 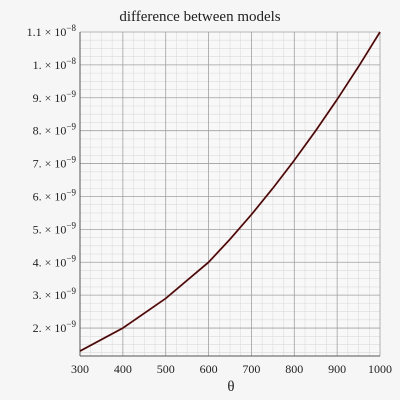 What do you see at coordinates (55, 130) in the screenshot?
I see `y-tick-label: 8. × 10−9` at bounding box center [55, 130].